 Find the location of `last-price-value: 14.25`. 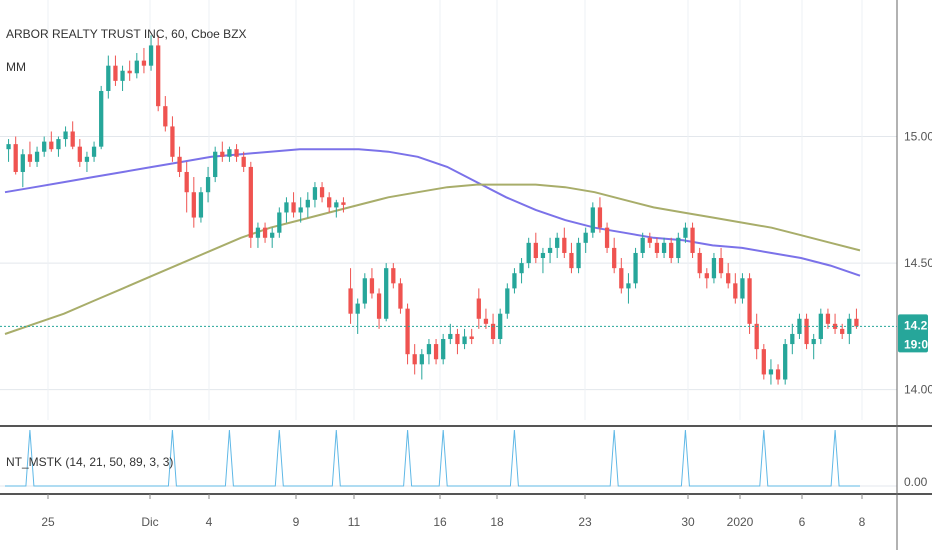

last-price-value: 14.25 is located at coordinates (918, 325).